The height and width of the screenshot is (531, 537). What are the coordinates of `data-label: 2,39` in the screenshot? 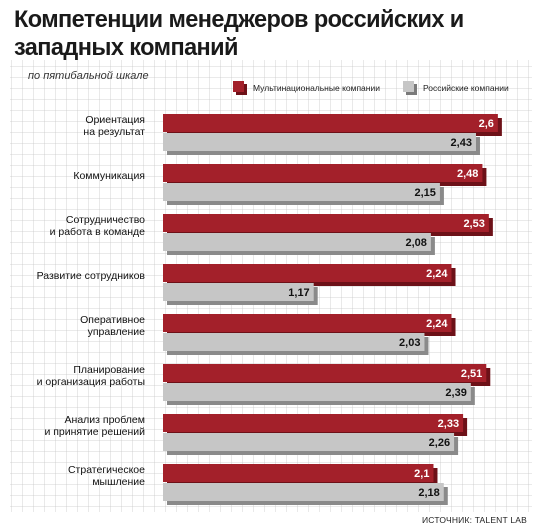 It's located at (455, 393).